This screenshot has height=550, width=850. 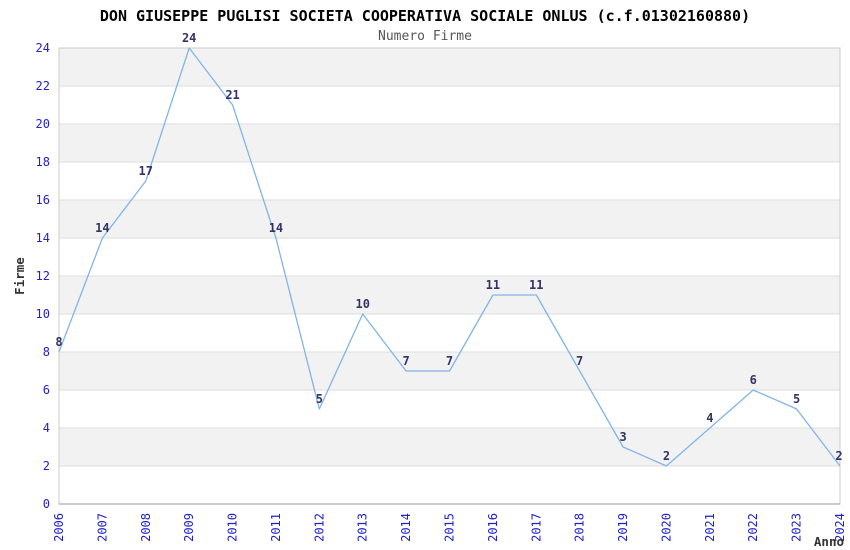 I want to click on x-tick-label: 2010, so click(x=233, y=527).